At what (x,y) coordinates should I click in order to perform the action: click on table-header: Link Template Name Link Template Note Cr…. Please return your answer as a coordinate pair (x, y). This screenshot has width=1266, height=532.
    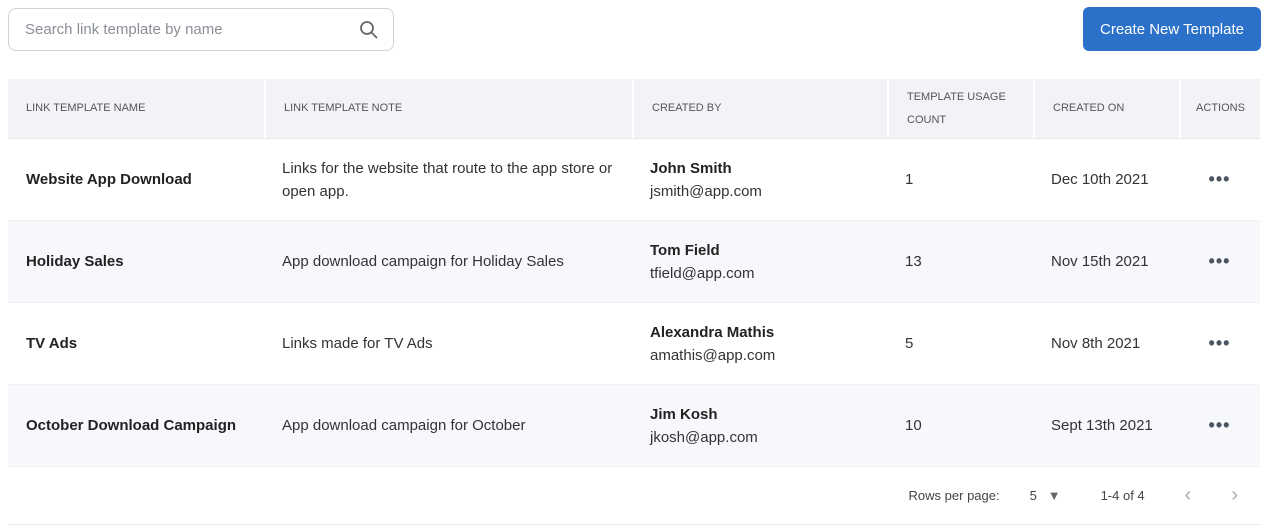
    Looking at the image, I should click on (634, 109).